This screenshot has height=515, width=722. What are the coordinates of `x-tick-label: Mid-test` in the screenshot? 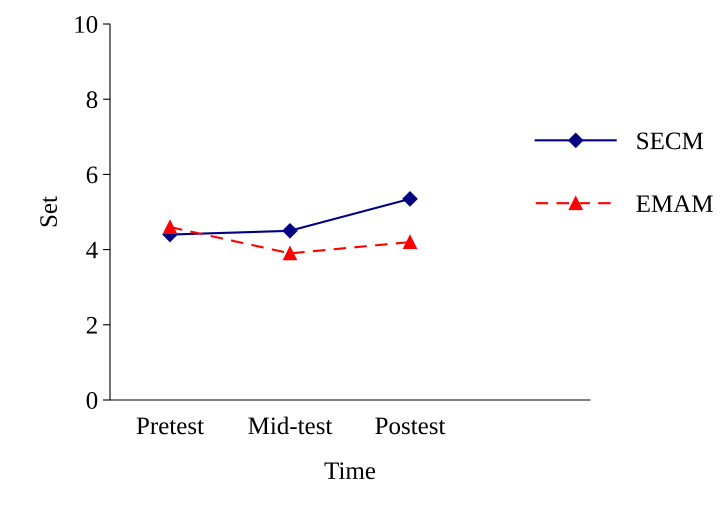 It's located at (290, 425).